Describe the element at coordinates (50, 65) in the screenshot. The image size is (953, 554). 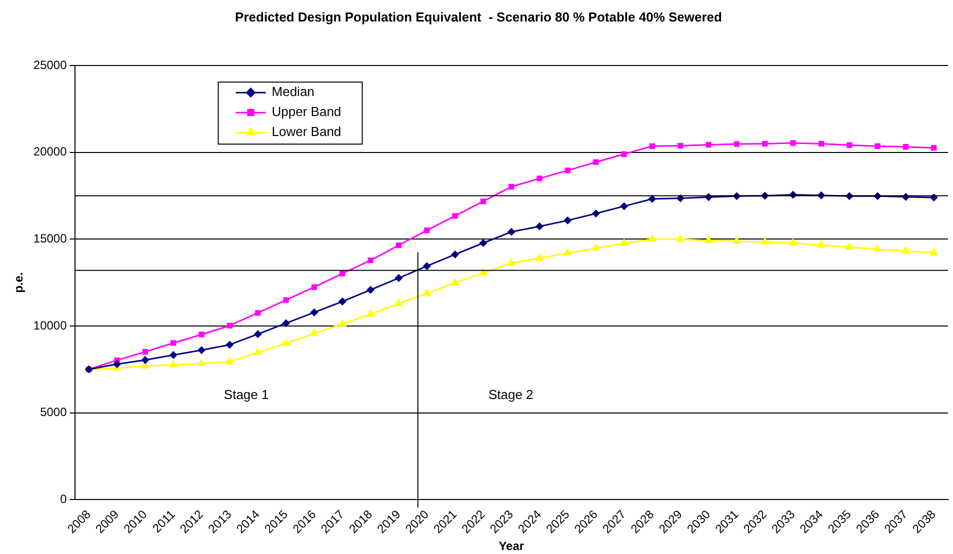
I see `y-tick-label: 25000` at that location.